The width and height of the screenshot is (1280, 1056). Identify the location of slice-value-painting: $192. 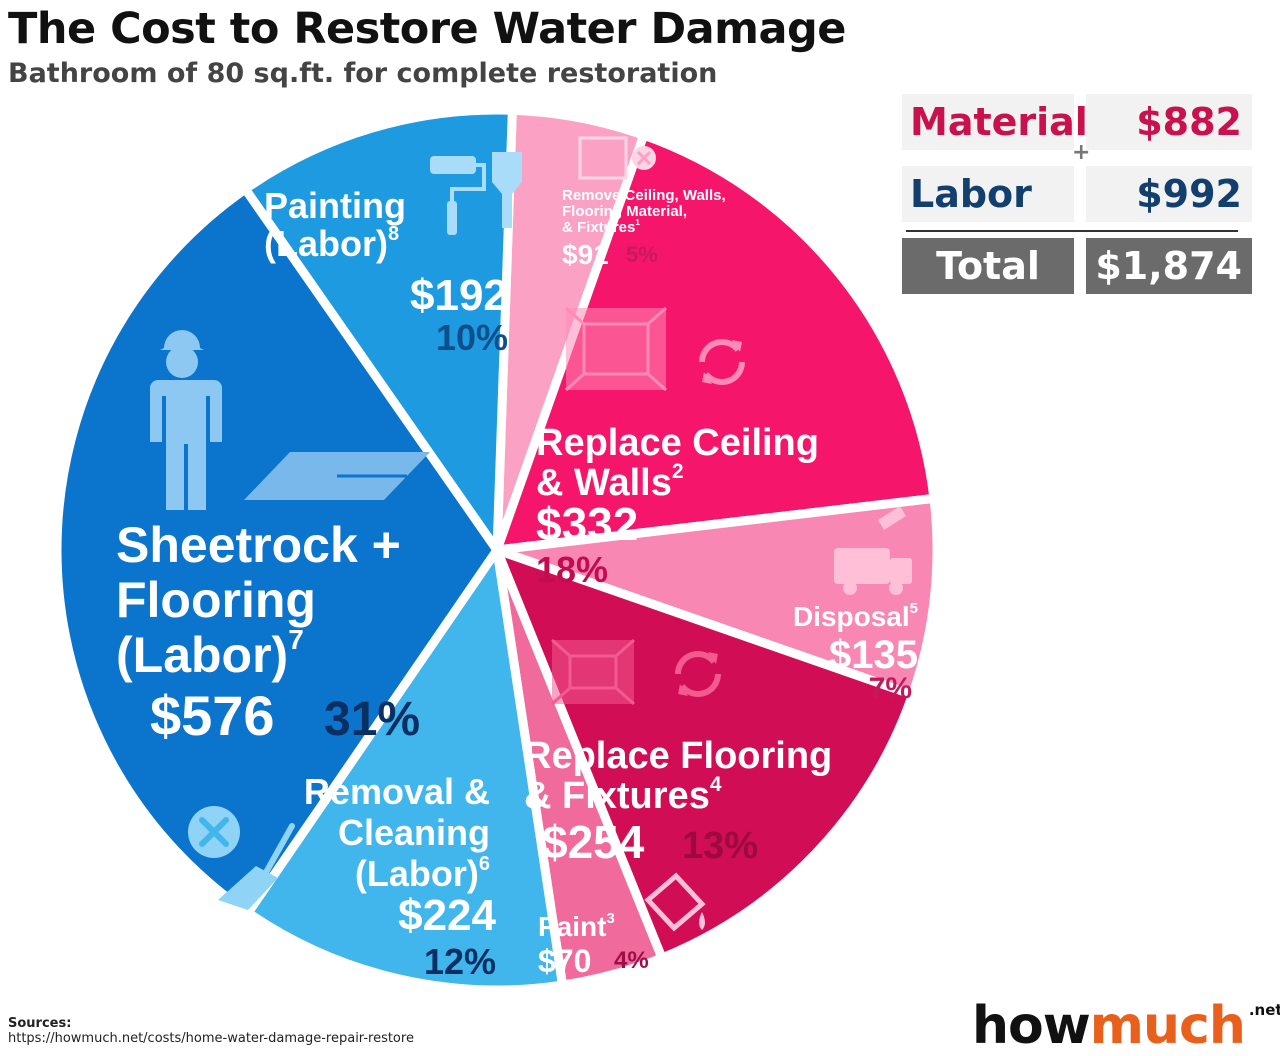
(459, 295).